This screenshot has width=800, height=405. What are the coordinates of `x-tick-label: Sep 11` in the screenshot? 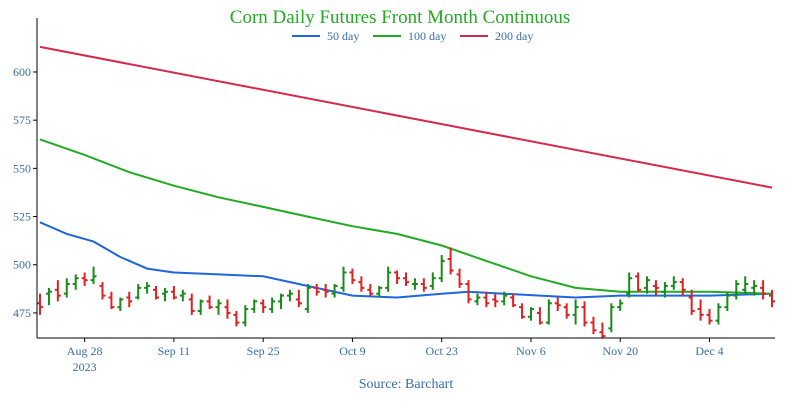 It's located at (174, 351).